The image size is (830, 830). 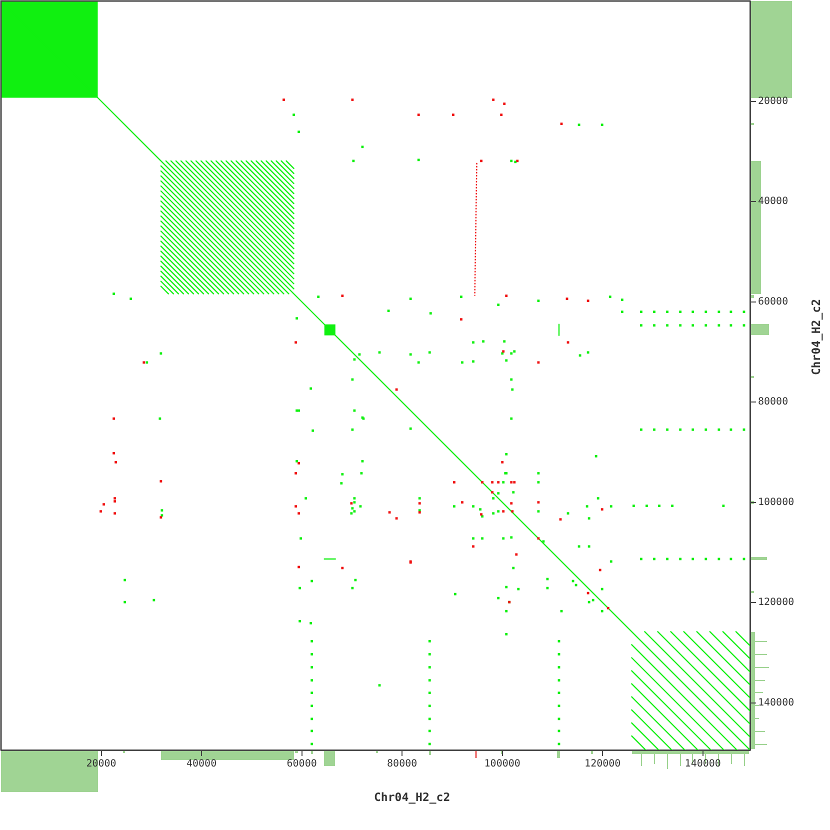 I want to click on x-tick-label: 100000, so click(x=502, y=764).